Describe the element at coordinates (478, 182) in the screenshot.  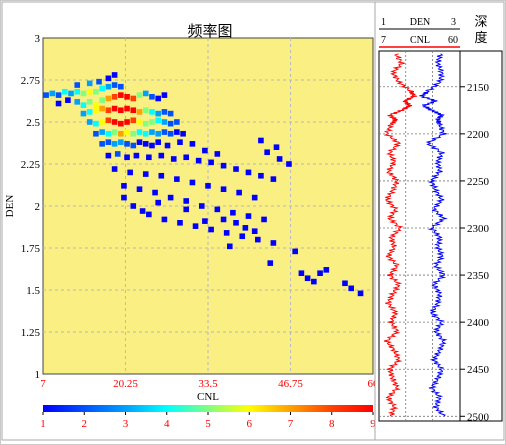
I see `depth-tick-label: 2250` at that location.